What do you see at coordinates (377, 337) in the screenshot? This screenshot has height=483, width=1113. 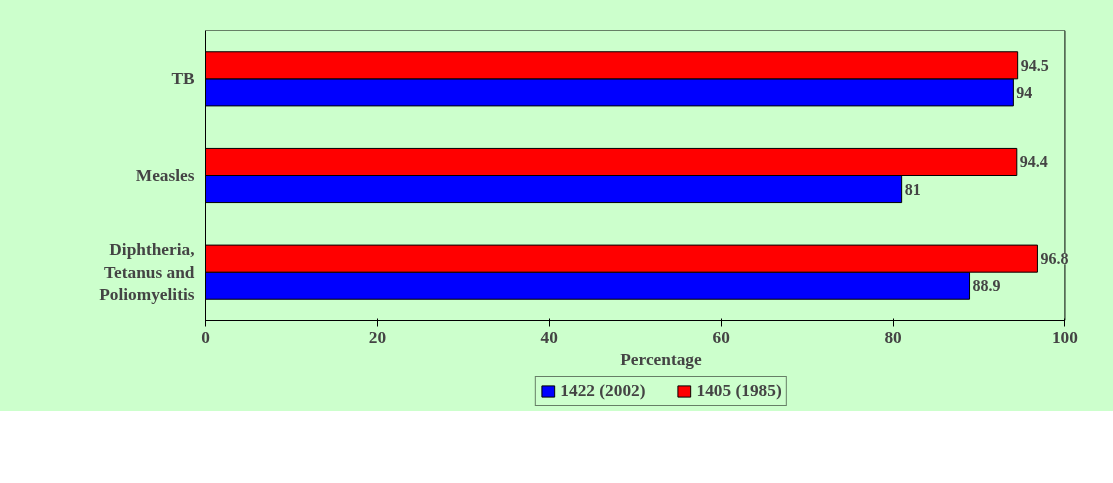 I see `x-tick-label: 20` at bounding box center [377, 337].